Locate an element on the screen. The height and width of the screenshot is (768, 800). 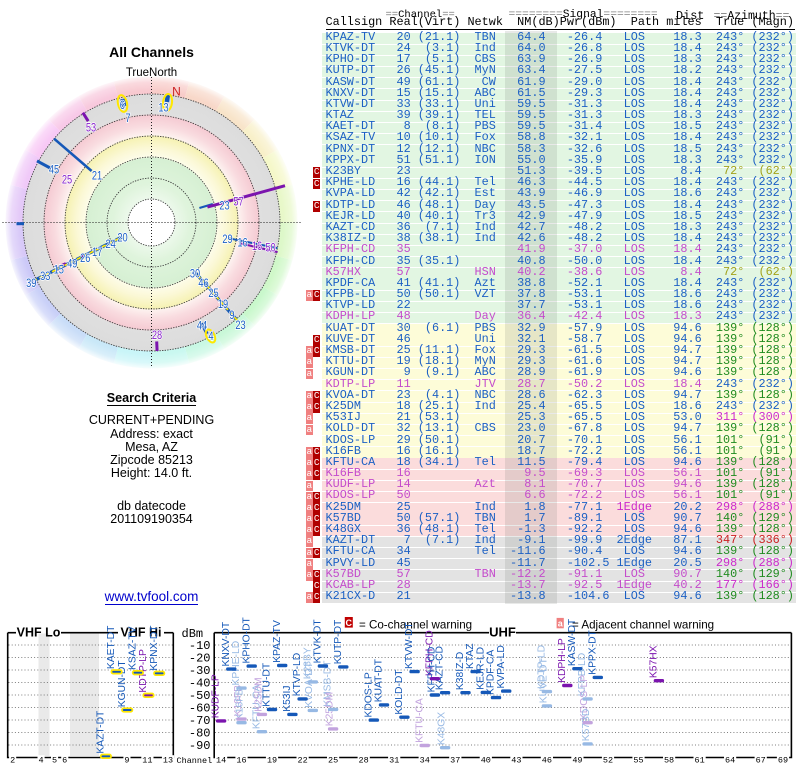
svg-text: KTVP-LD is located at coordinates (297, 675).